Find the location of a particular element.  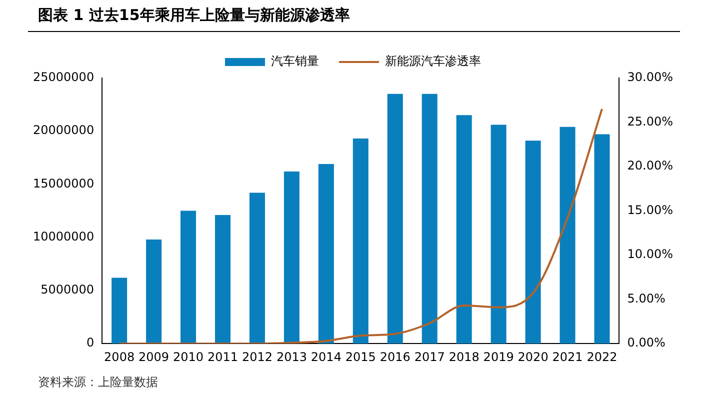

y-tick-label: 0 is located at coordinates (90, 343).